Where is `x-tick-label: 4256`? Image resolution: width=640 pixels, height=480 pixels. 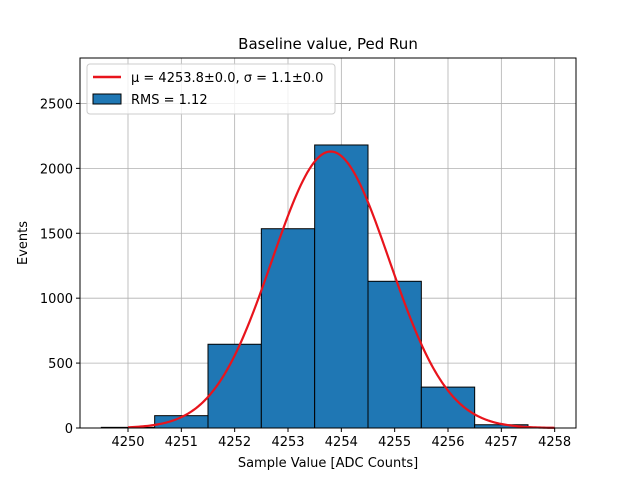
x-tick-label: 4256 is located at coordinates (447, 442).